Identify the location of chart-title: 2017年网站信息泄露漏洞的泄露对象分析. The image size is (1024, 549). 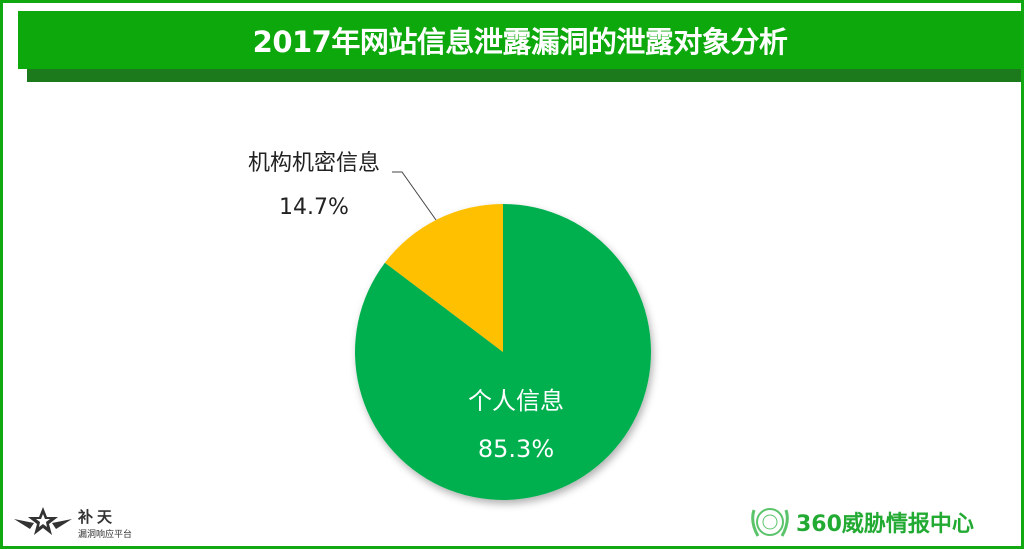
(520, 42).